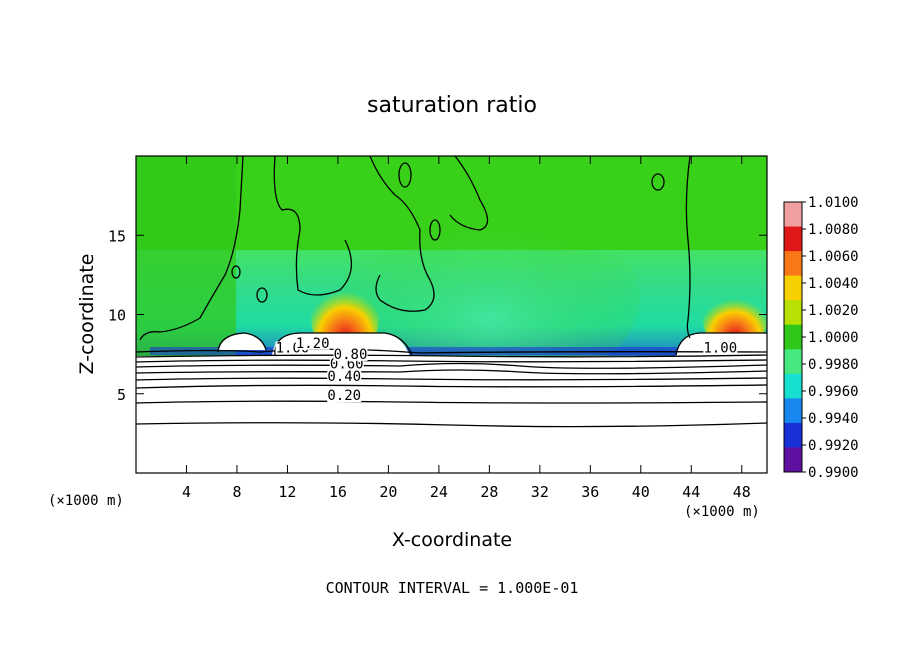  Describe the element at coordinates (186, 256) in the screenshot. I see `field-left-green` at that location.